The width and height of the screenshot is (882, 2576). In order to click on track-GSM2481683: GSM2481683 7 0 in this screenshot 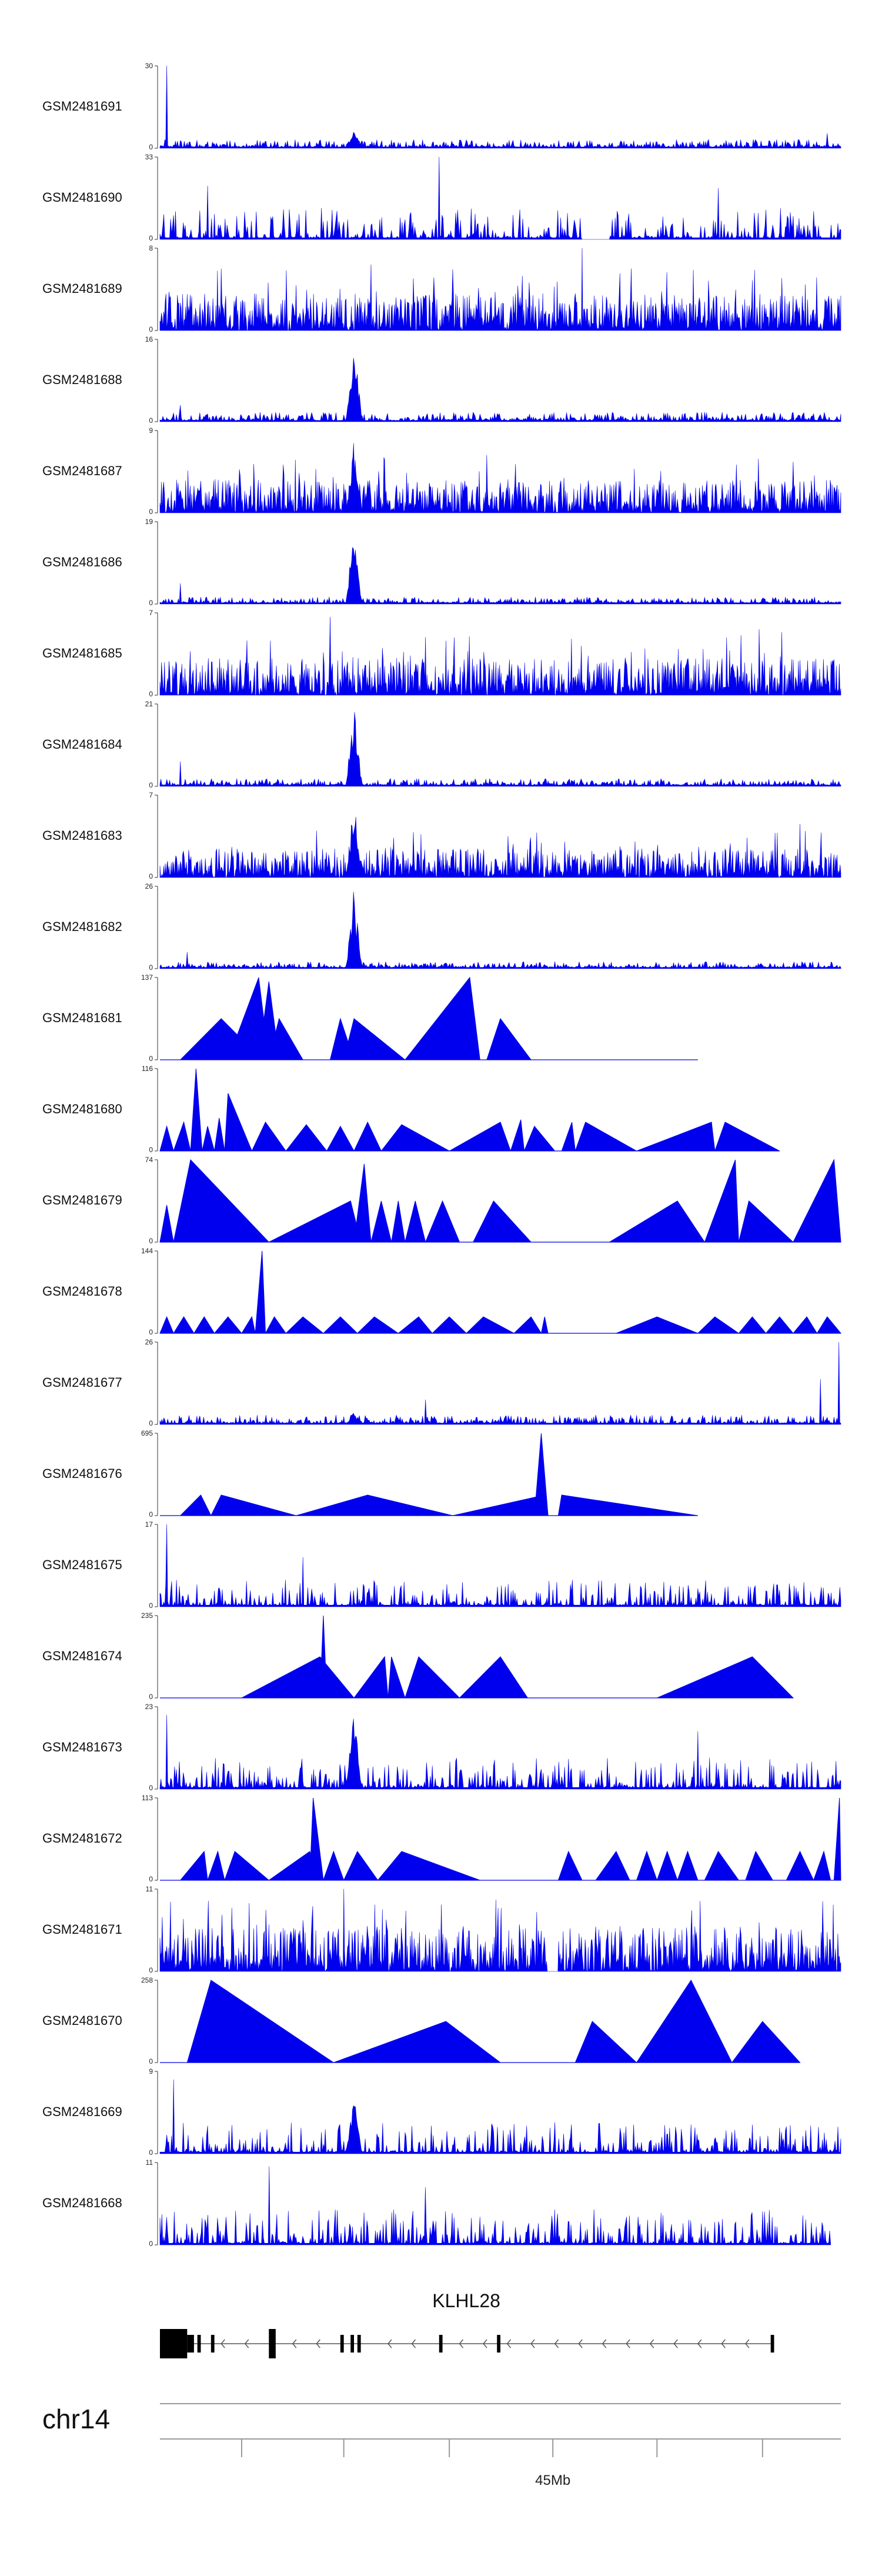, I will do `click(441, 835)`.